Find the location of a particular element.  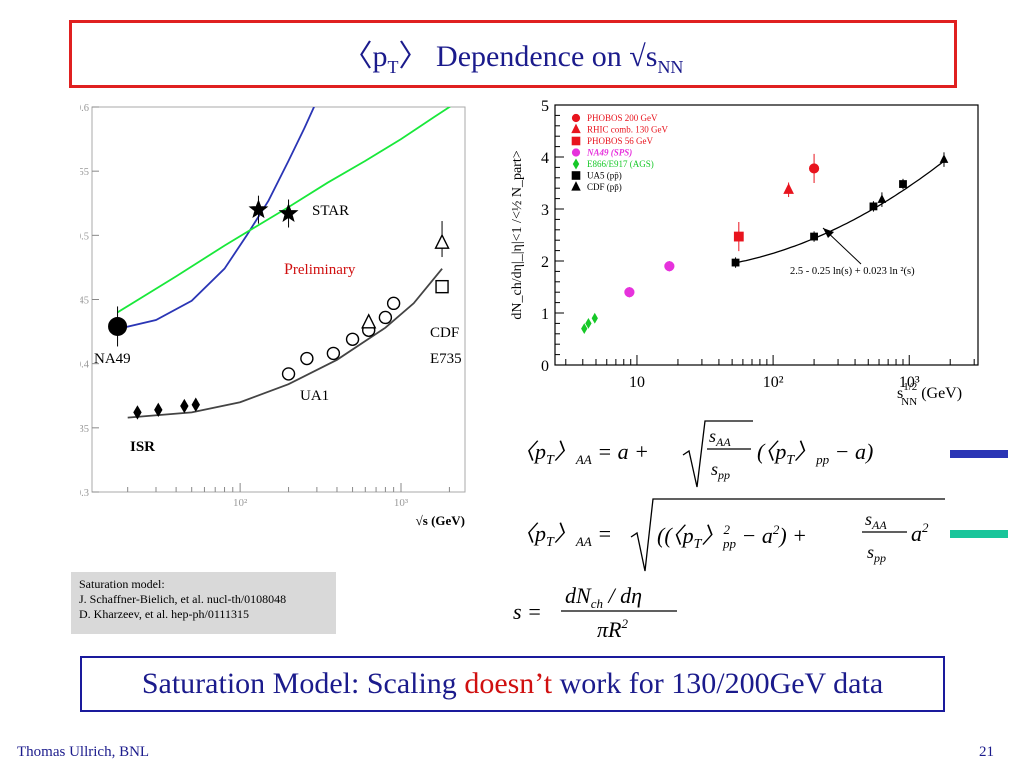

y-tick-label: 4 is located at coordinates (545, 158).